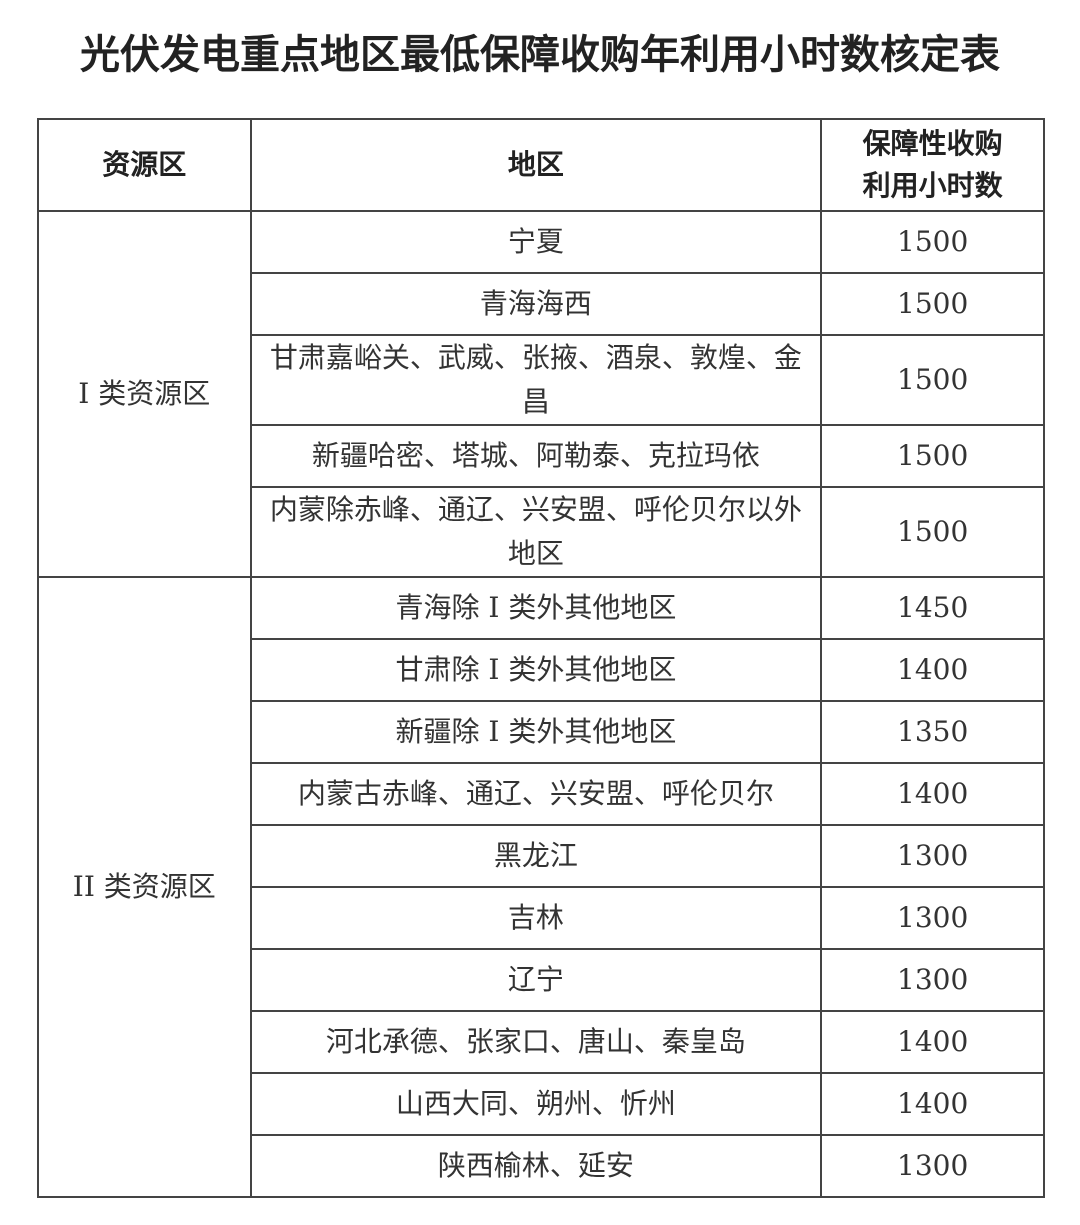 The height and width of the screenshot is (1225, 1080). I want to click on table-row: 黑龙江 1300, so click(541, 856).